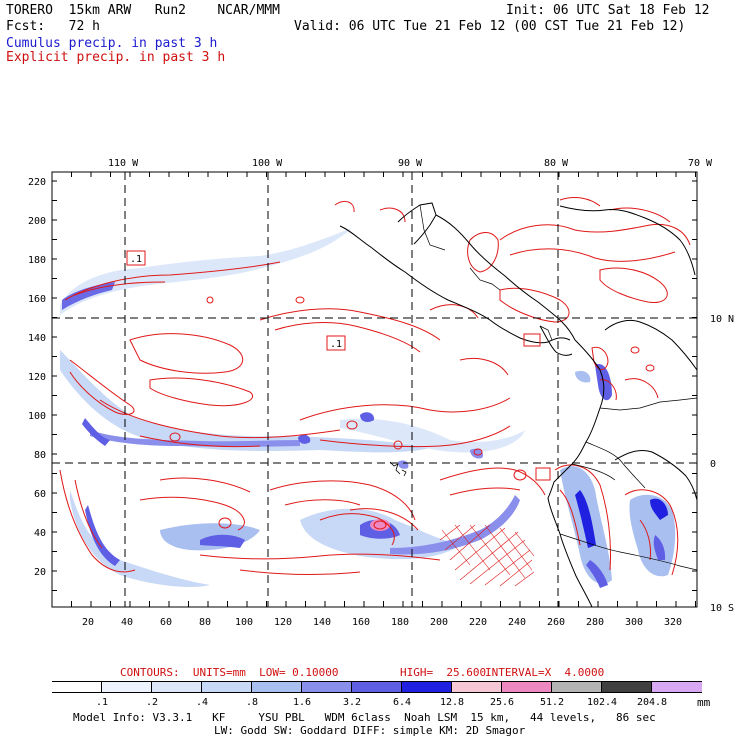 The image size is (740, 740). What do you see at coordinates (443, 672) in the screenshot?
I see `contour-high: HIGH= 25.600` at bounding box center [443, 672].